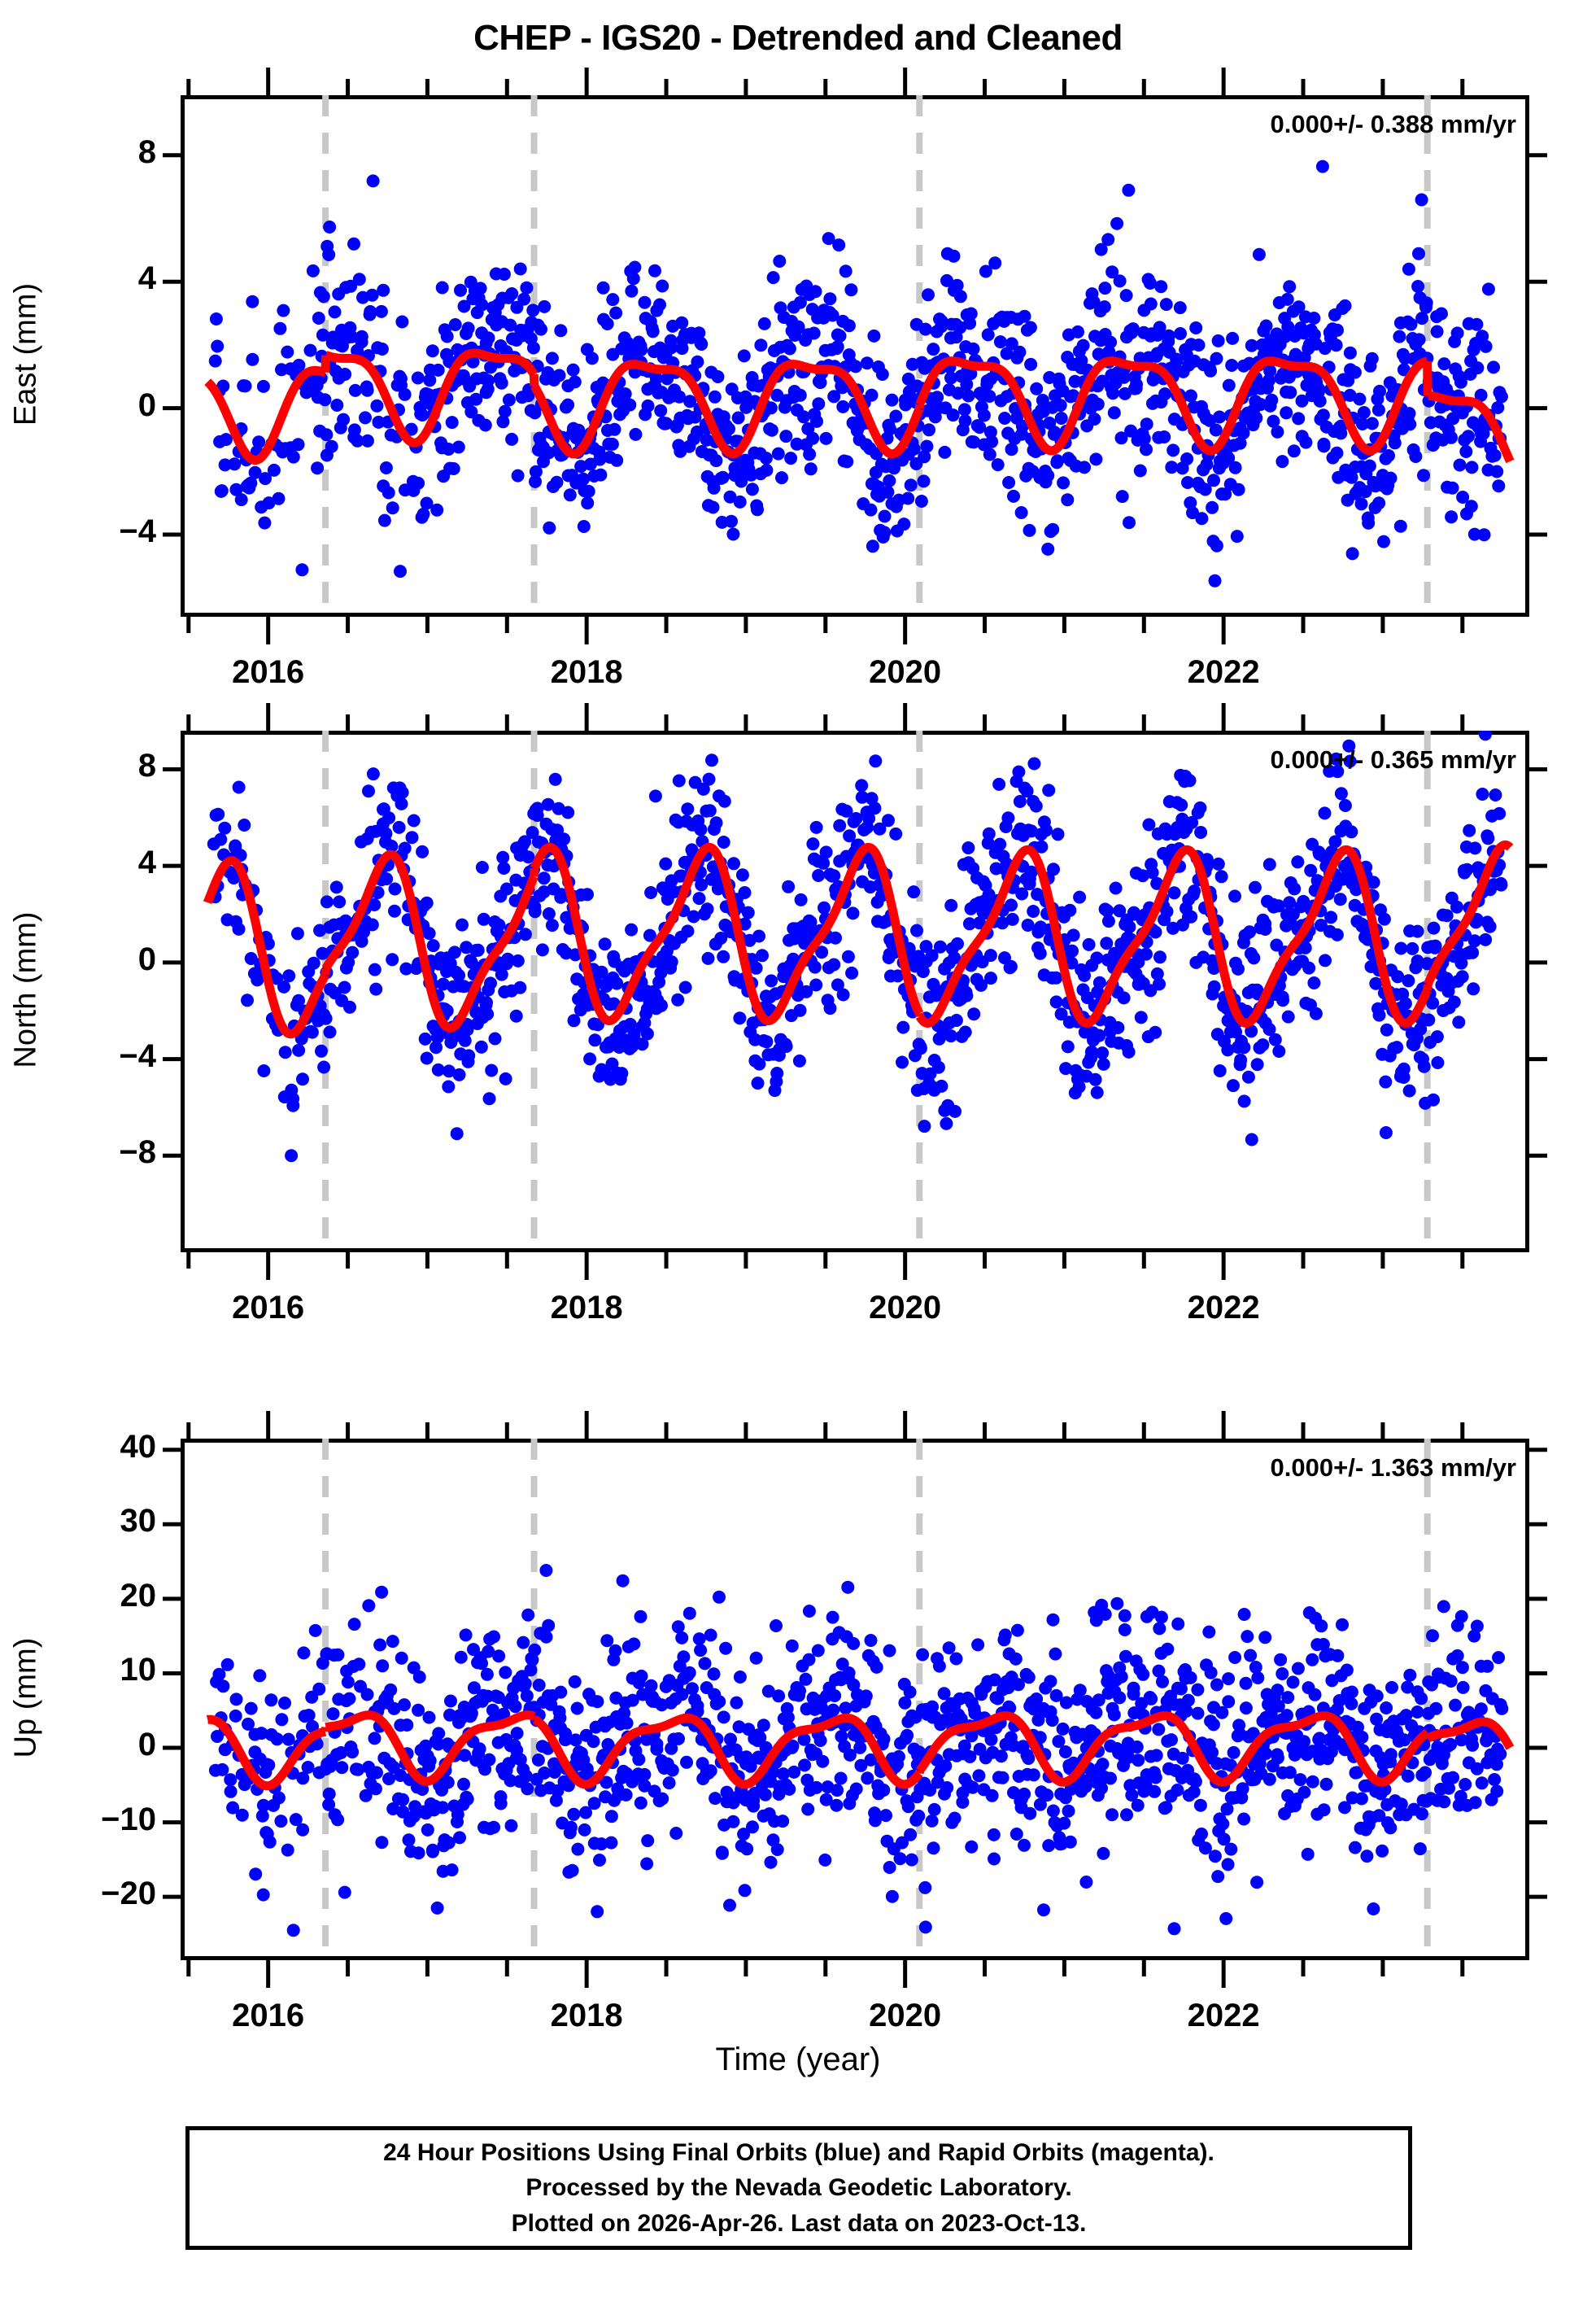 The height and width of the screenshot is (2306, 1596). What do you see at coordinates (128, 1894) in the screenshot?
I see `ytick-label-up-6: −20` at bounding box center [128, 1894].